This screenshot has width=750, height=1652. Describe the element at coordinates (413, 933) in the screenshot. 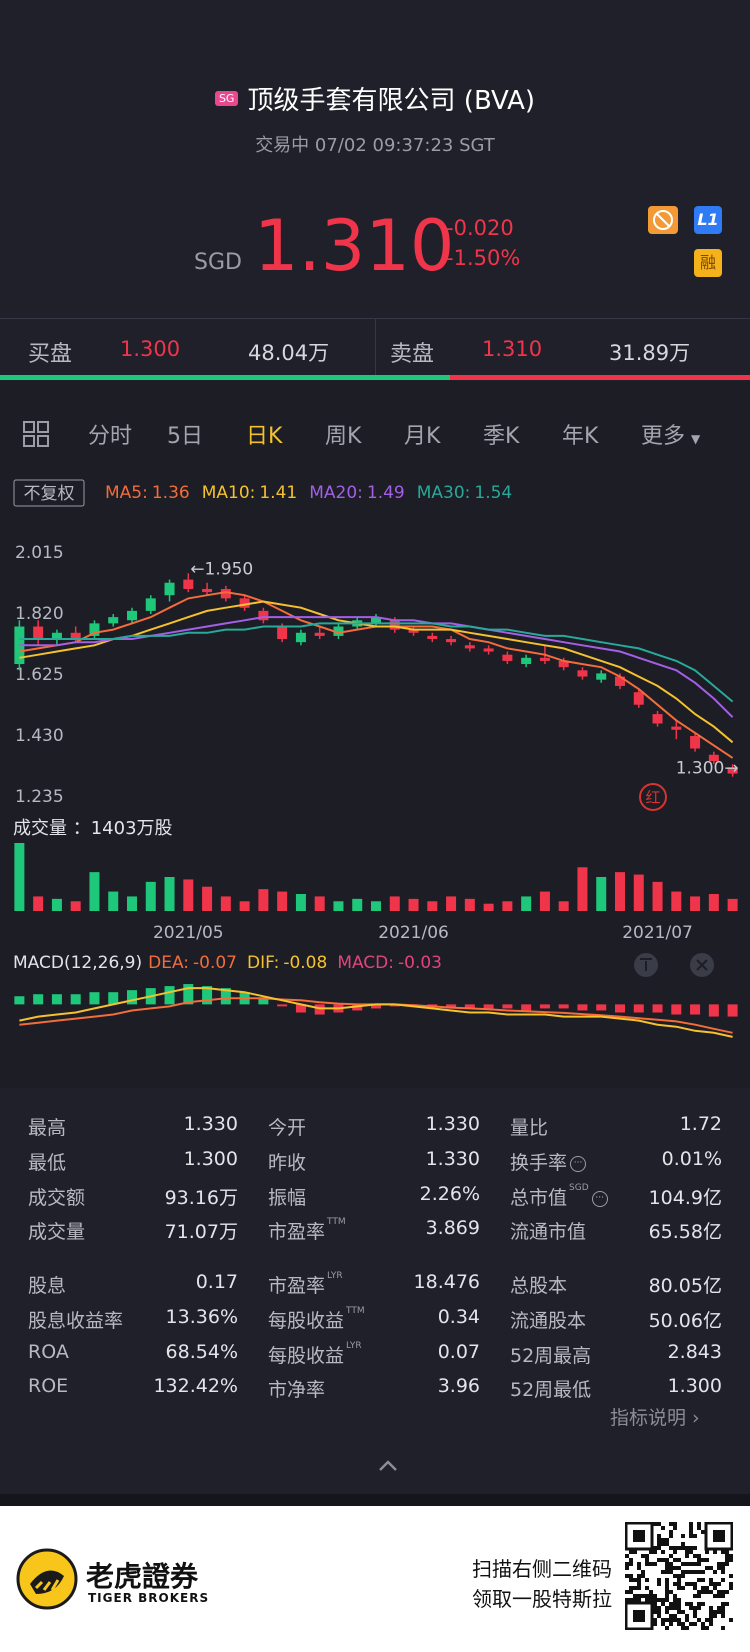

I see `x-tick-label: 2021/06` at that location.